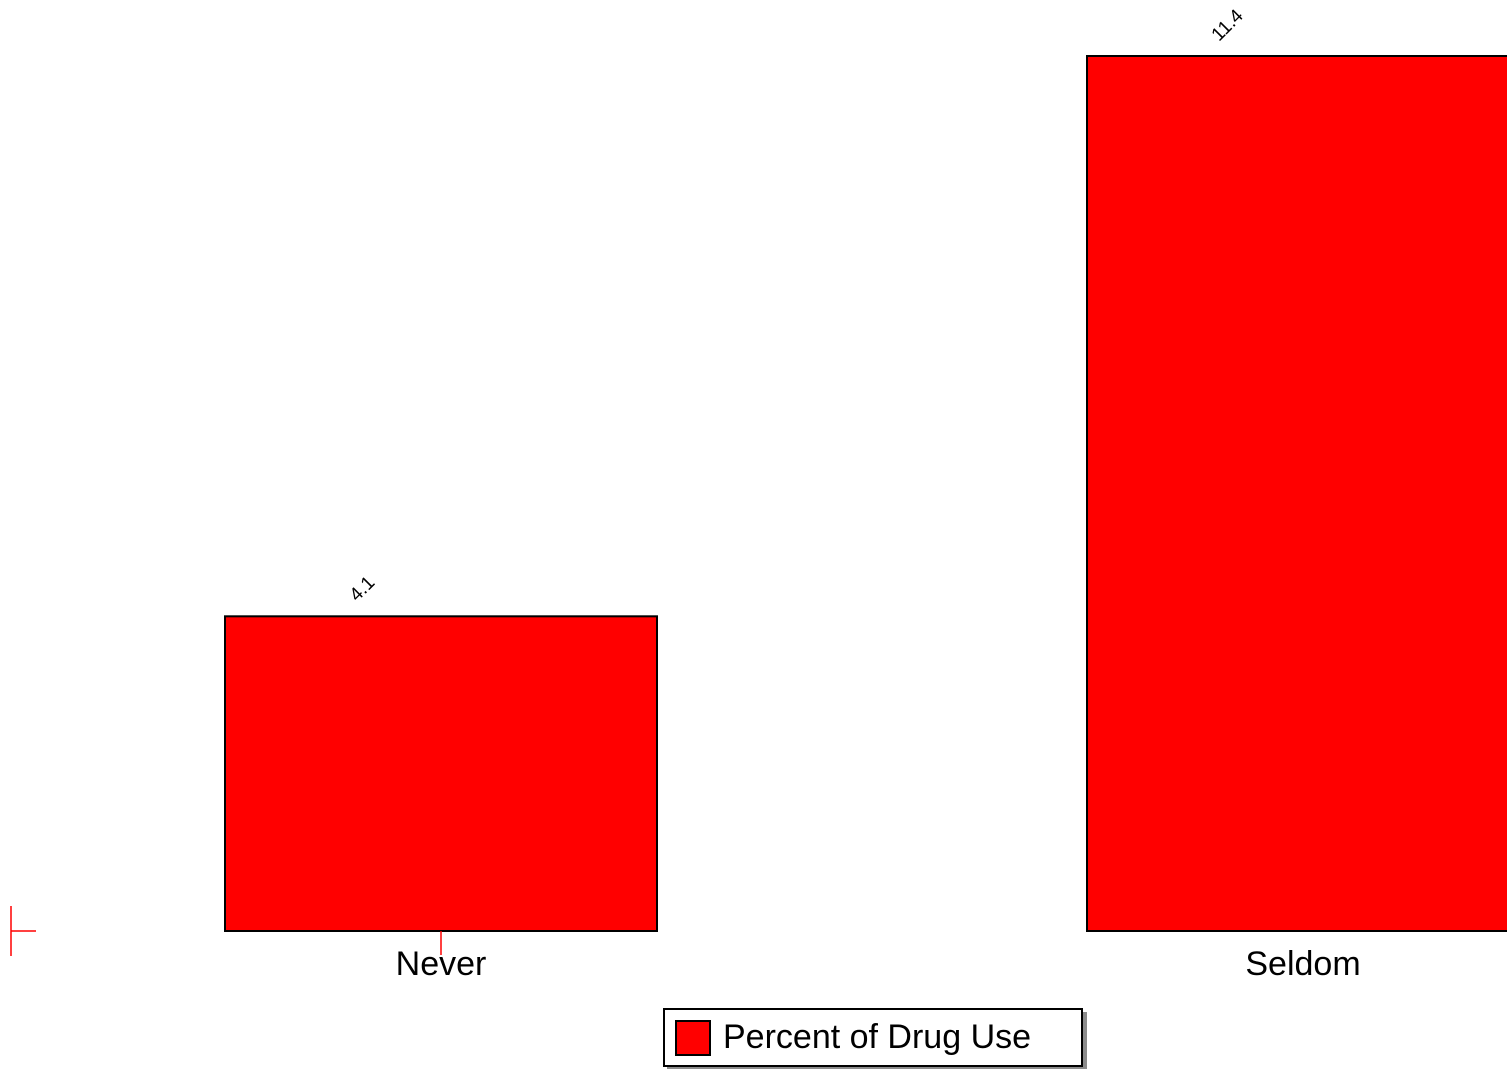 This screenshot has height=1069, width=1507. Describe the element at coordinates (1302, 964) in the screenshot. I see `x-tick-label-seldom: Seldom` at that location.